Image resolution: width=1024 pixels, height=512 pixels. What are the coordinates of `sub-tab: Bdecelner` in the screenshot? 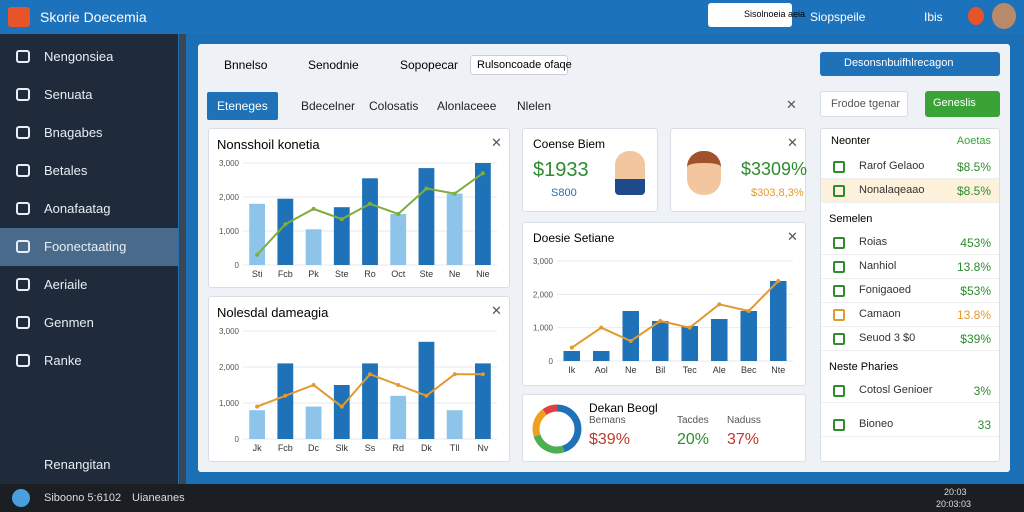 It's located at (328, 106).